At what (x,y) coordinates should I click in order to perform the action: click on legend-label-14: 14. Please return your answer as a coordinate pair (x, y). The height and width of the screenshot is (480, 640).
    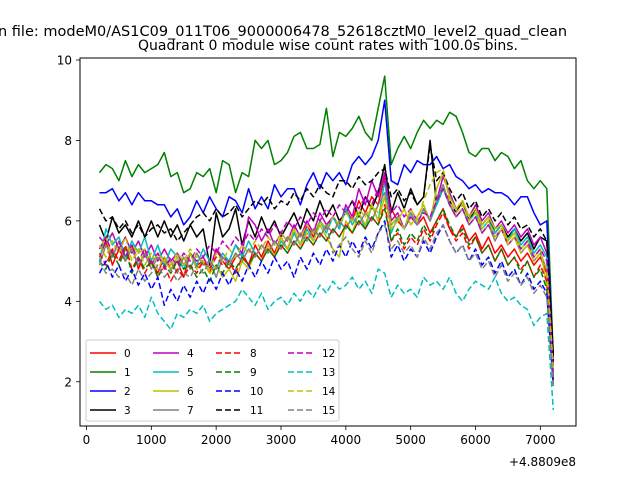
    Looking at the image, I should click on (329, 392).